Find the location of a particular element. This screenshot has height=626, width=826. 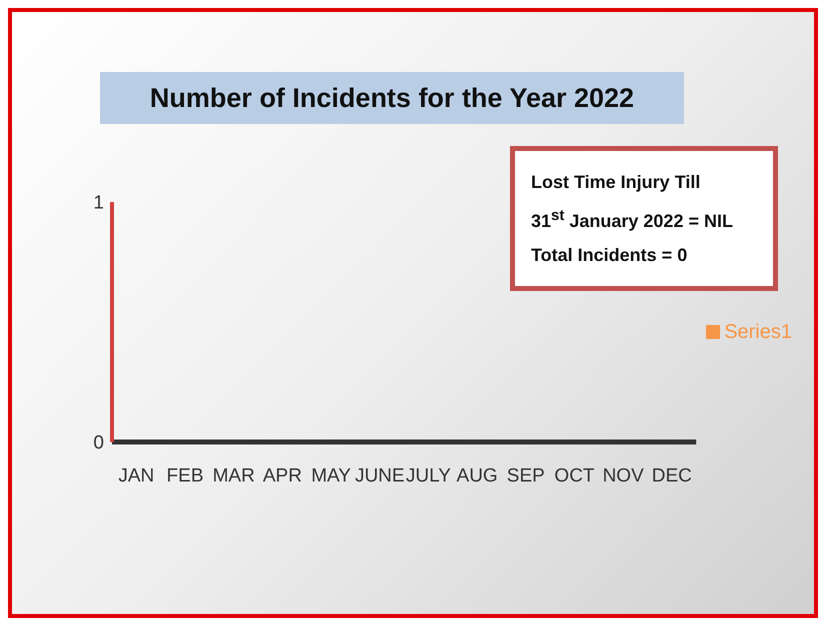

y-tick-label: 0 is located at coordinates (98, 443).